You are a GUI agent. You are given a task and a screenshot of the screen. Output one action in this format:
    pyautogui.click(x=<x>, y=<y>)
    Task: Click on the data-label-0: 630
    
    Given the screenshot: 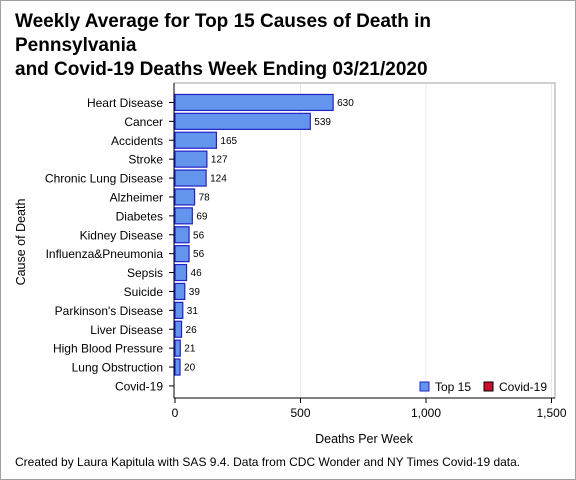 What is the action you would take?
    pyautogui.click(x=345, y=103)
    